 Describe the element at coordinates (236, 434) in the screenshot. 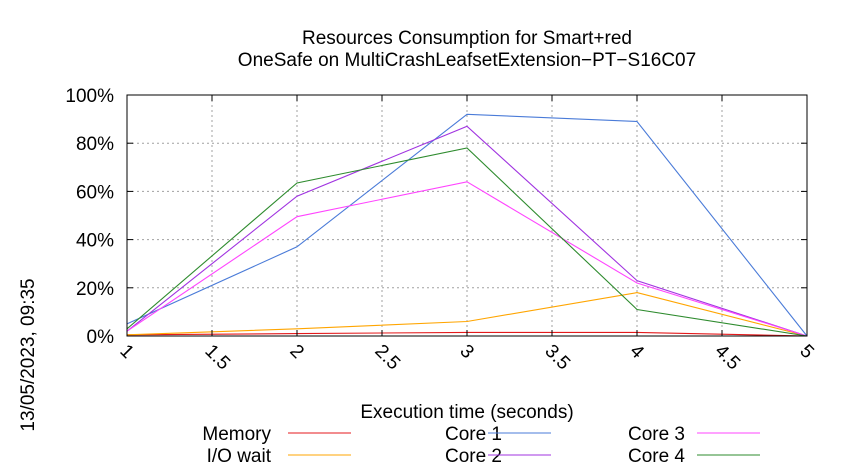

I see `legend-label: Memory` at that location.